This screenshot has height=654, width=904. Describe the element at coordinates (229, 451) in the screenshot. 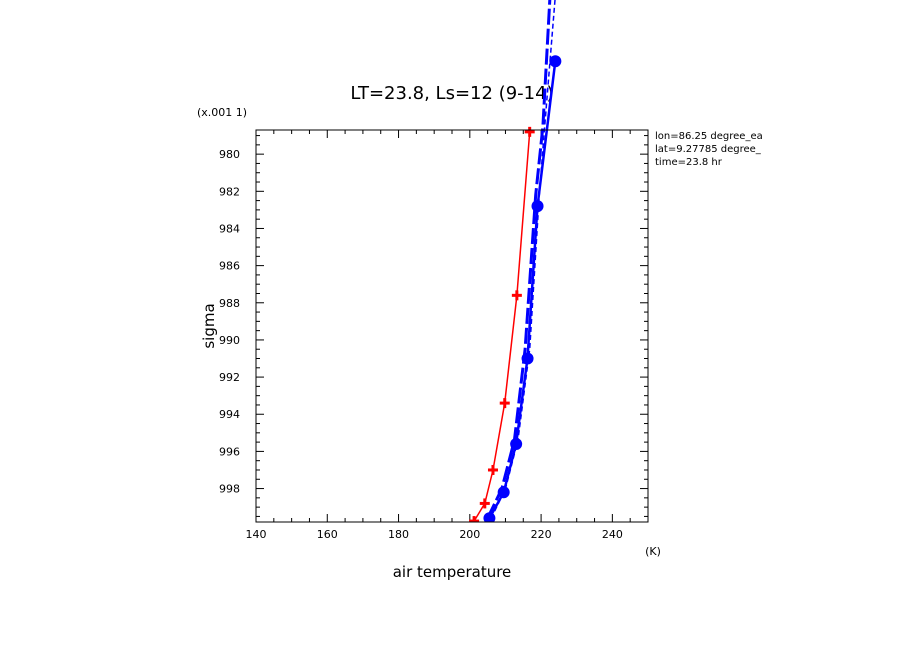

I see `y-tick-label: 996` at that location.